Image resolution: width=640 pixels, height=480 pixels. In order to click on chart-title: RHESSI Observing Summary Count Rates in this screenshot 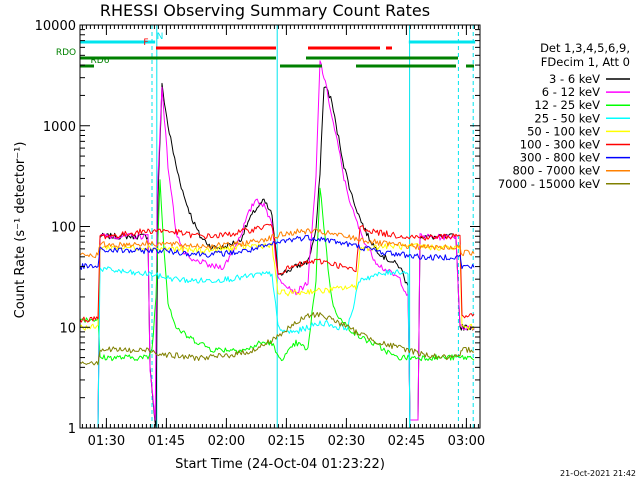, I will do `click(265, 10)`.